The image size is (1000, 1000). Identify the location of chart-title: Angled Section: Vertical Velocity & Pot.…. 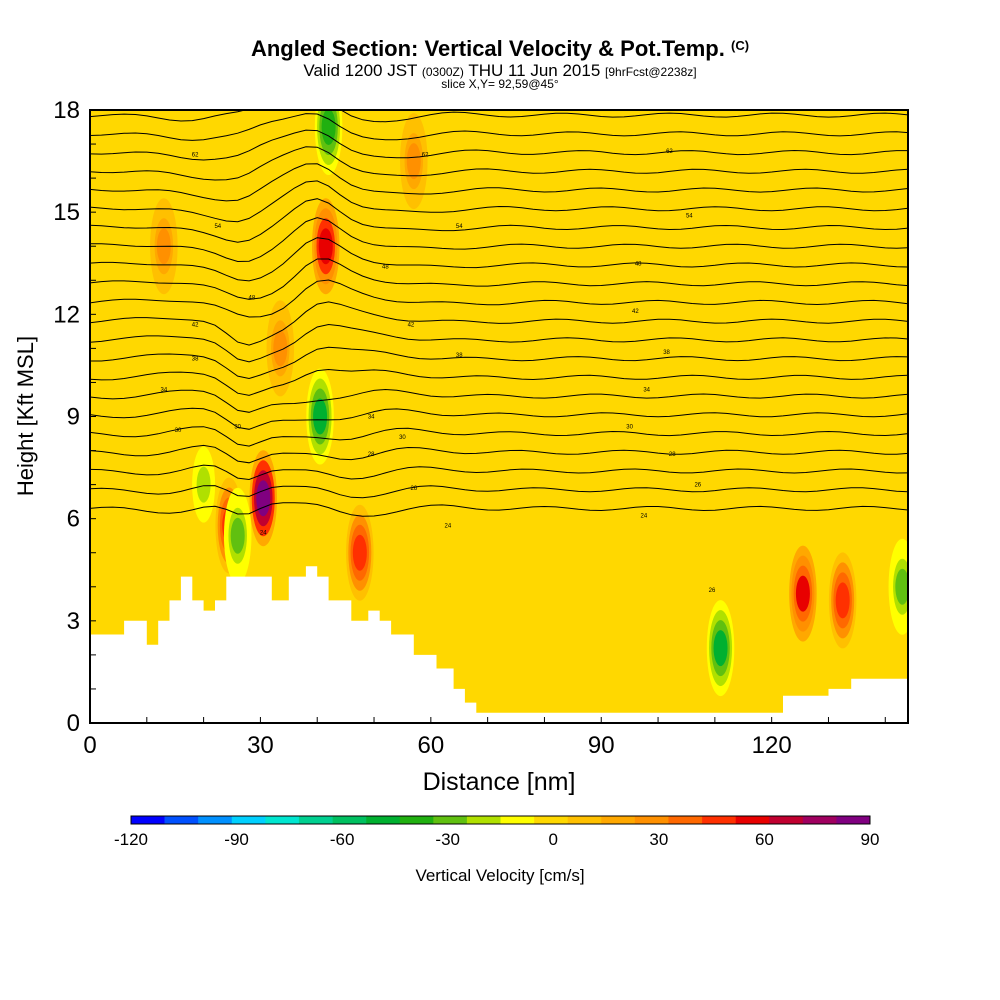
(500, 48).